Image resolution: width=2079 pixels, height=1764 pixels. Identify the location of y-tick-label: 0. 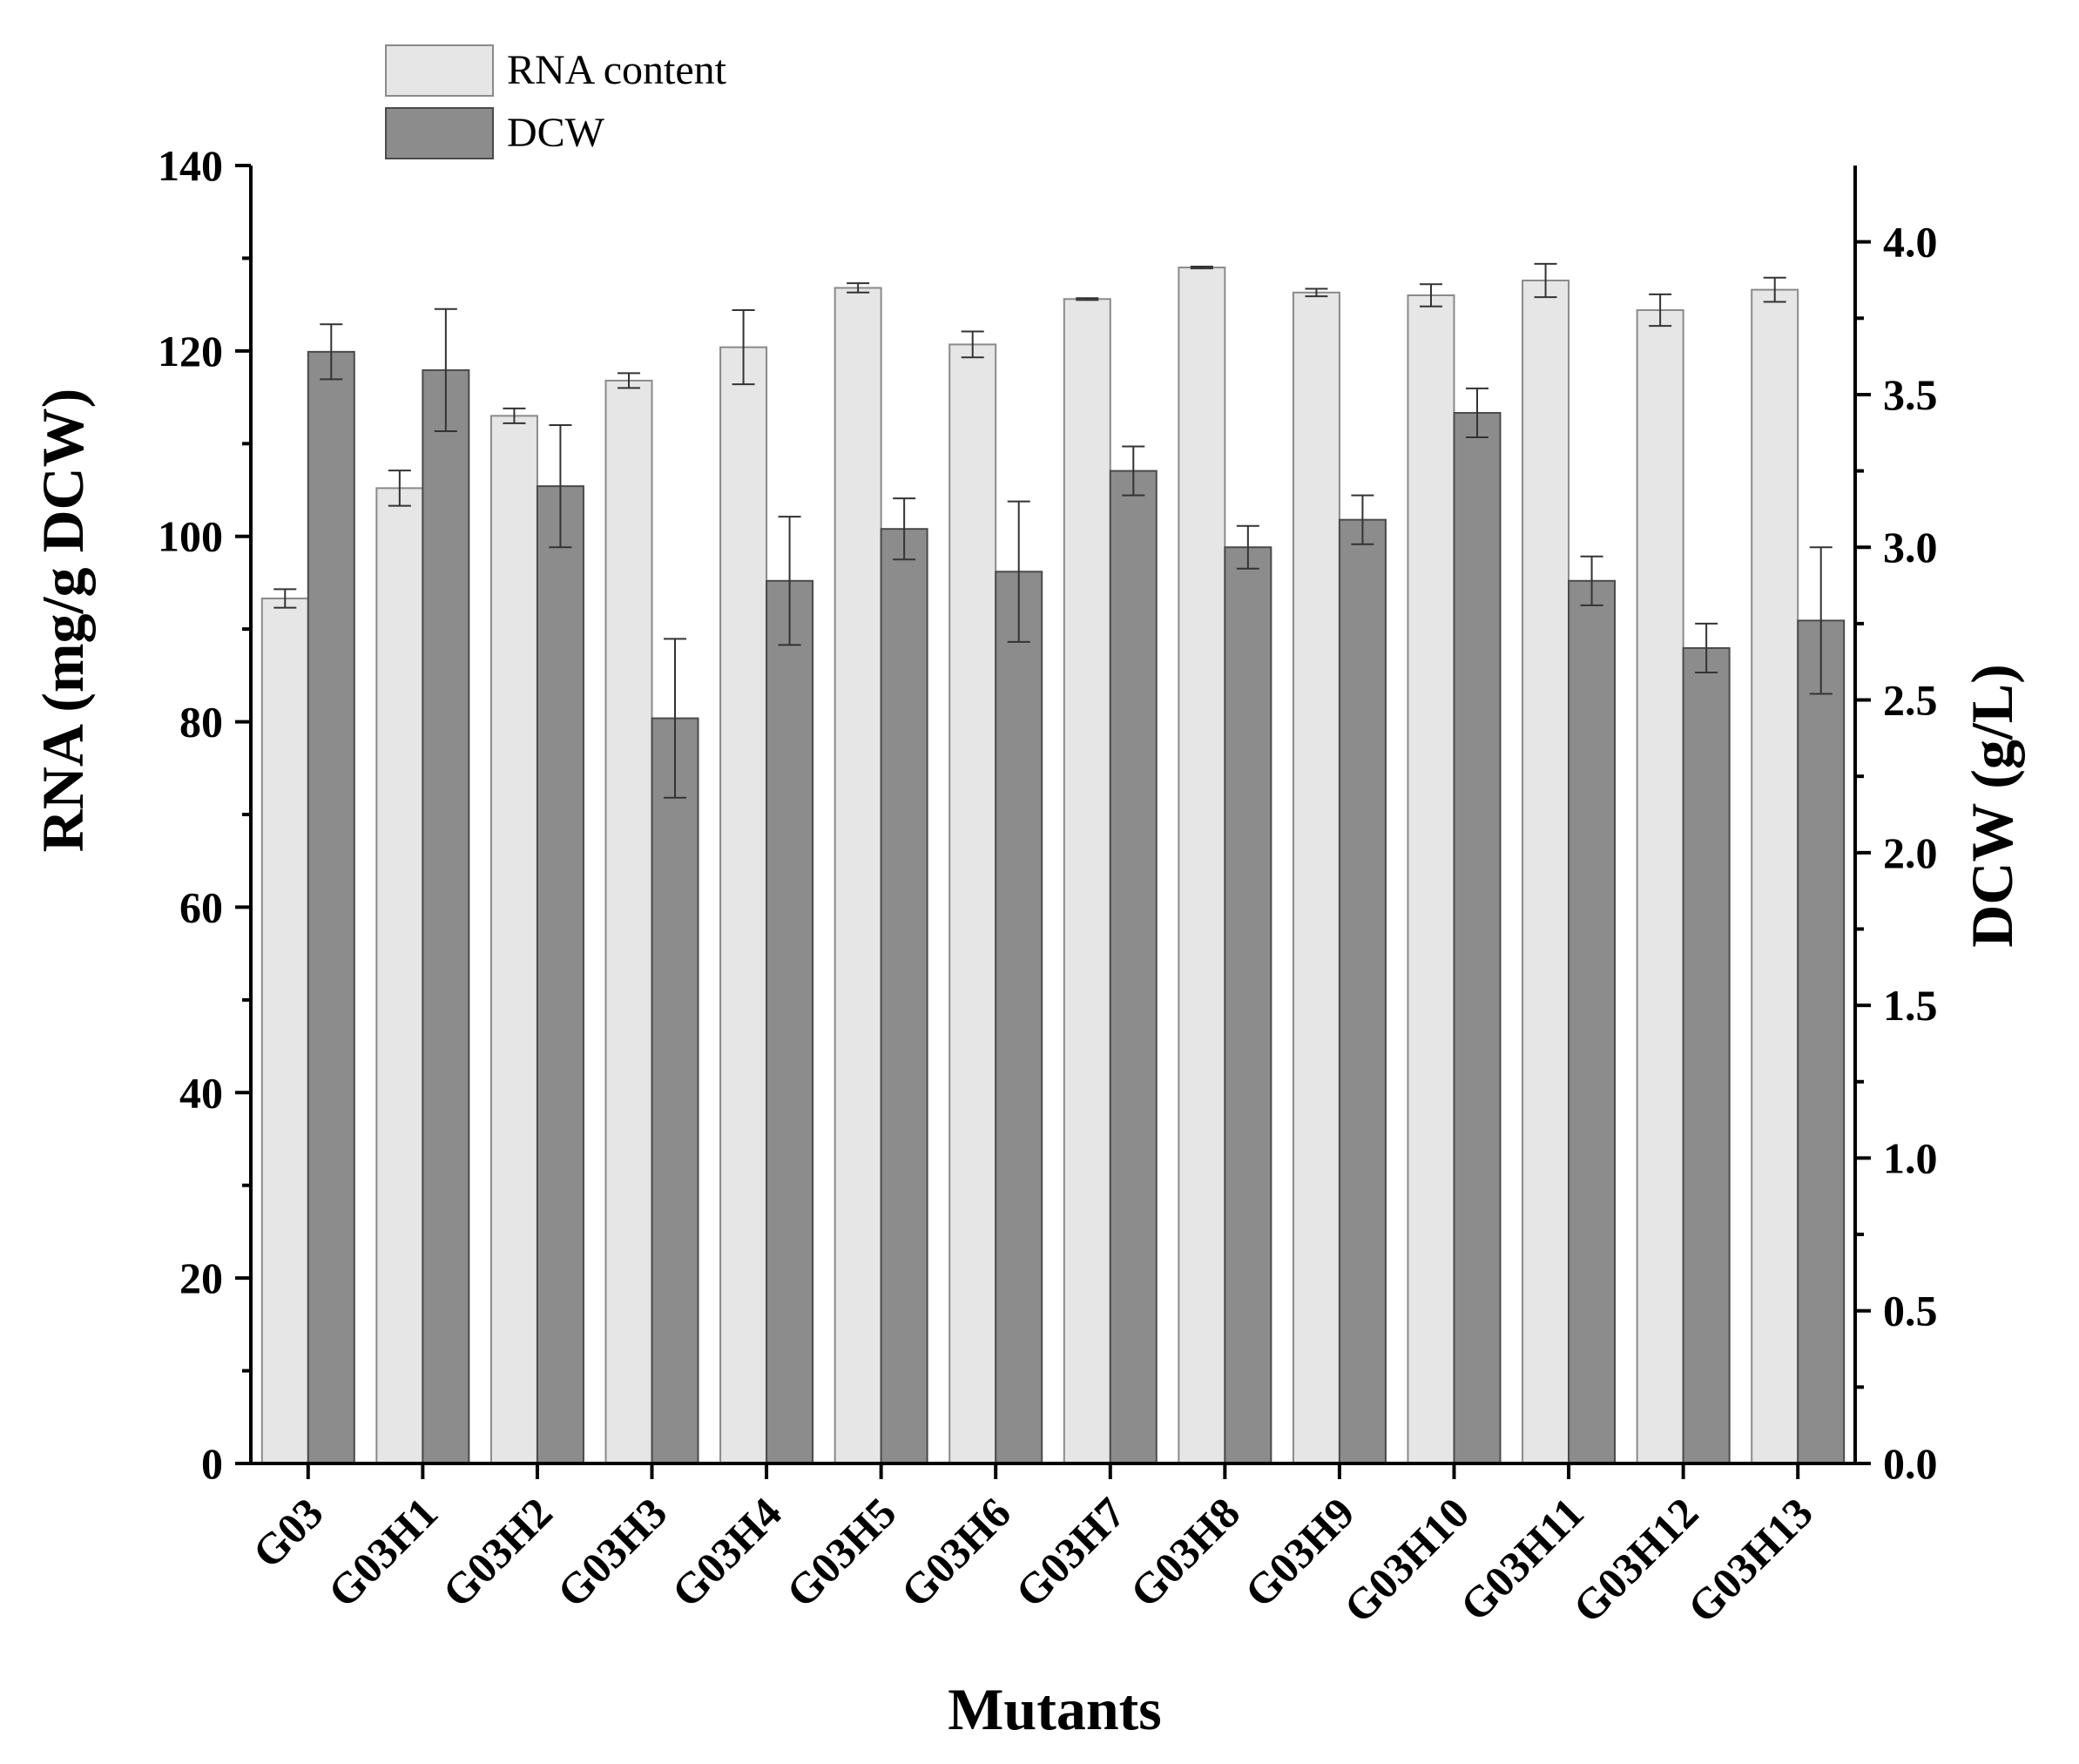
(212, 1463).